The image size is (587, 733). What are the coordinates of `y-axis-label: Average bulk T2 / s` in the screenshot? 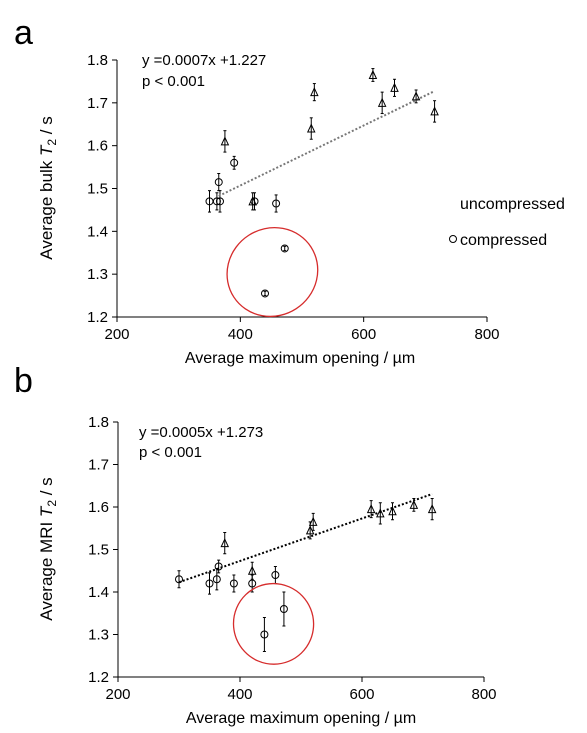 It's located at (48, 187).